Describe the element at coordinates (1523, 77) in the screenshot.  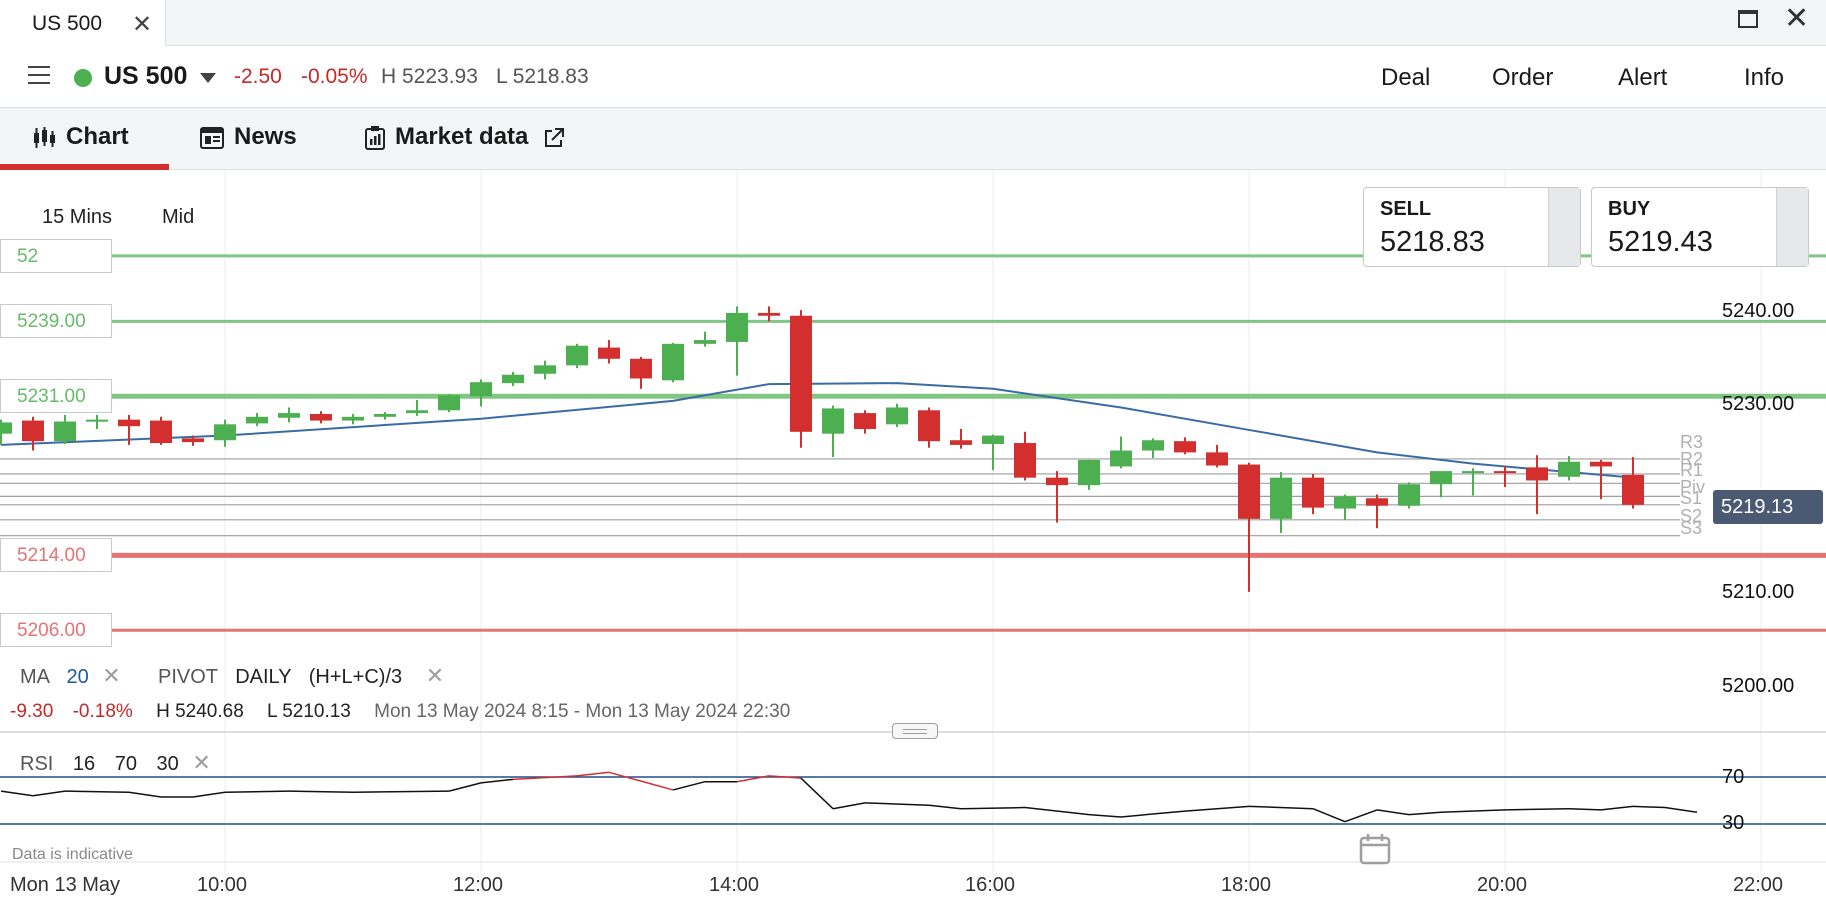
I see `order-button: Order` at that location.